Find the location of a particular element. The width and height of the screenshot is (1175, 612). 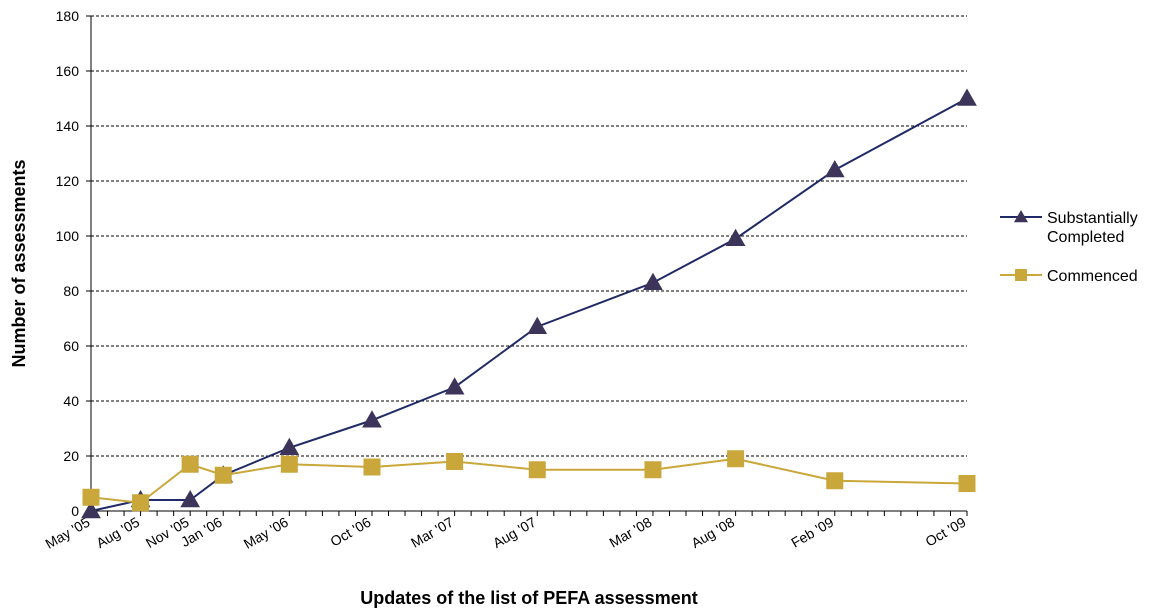

legend-marker-square is located at coordinates (1021, 275).